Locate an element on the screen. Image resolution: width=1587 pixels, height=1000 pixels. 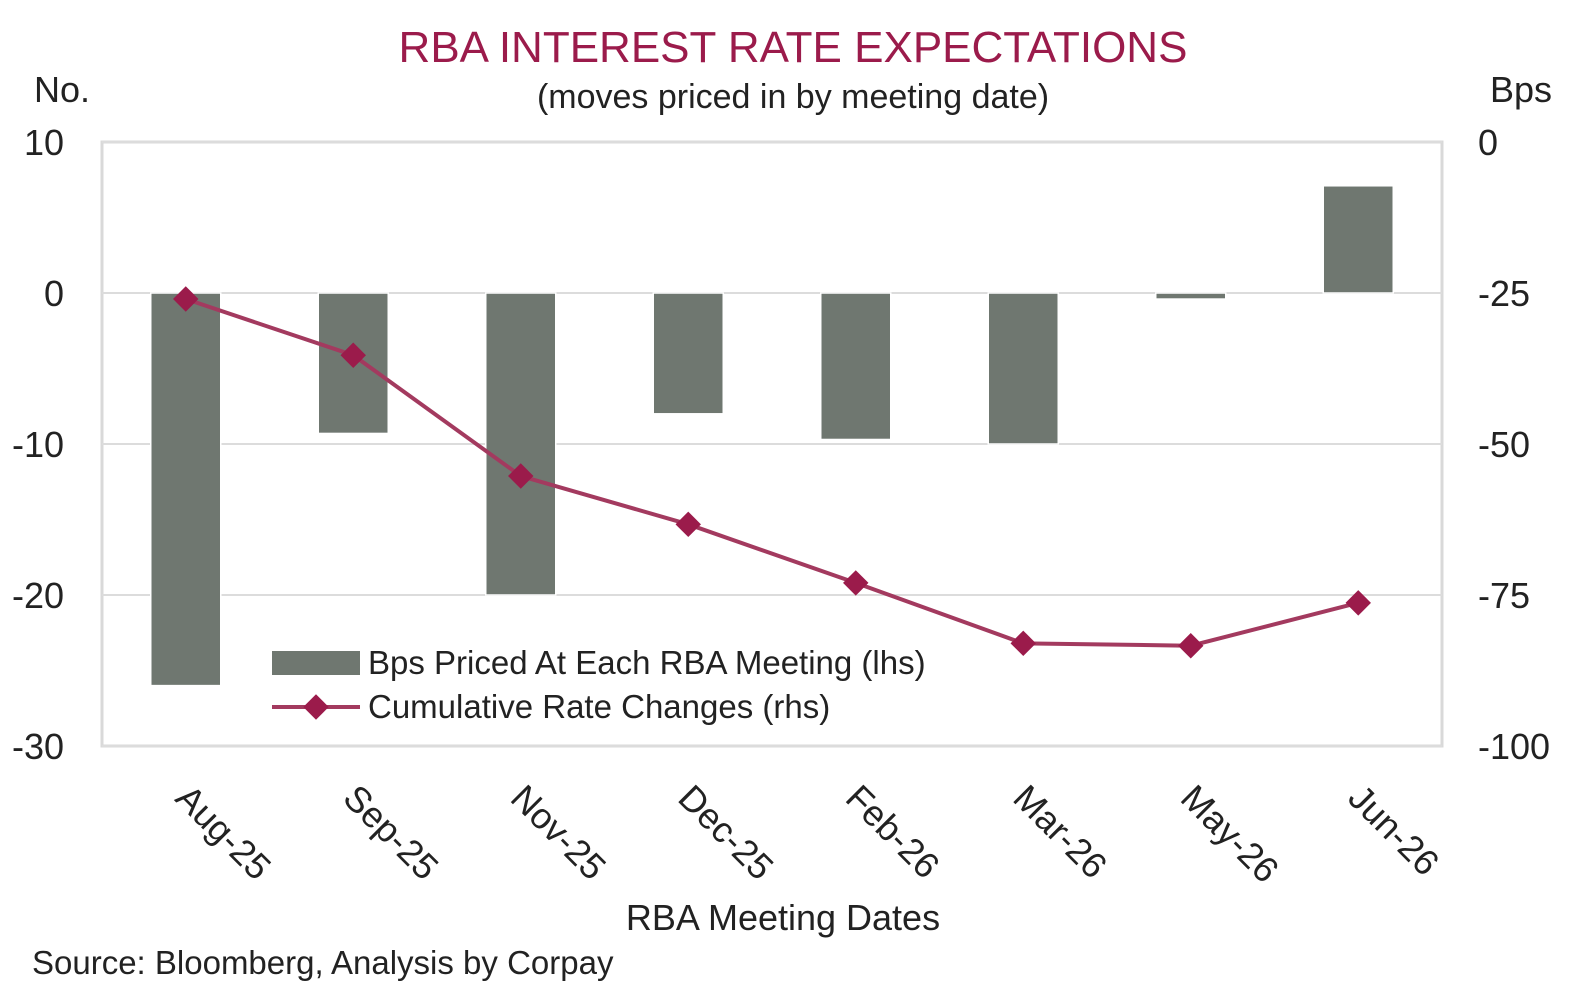
legend-swatch-bars is located at coordinates (316, 663).